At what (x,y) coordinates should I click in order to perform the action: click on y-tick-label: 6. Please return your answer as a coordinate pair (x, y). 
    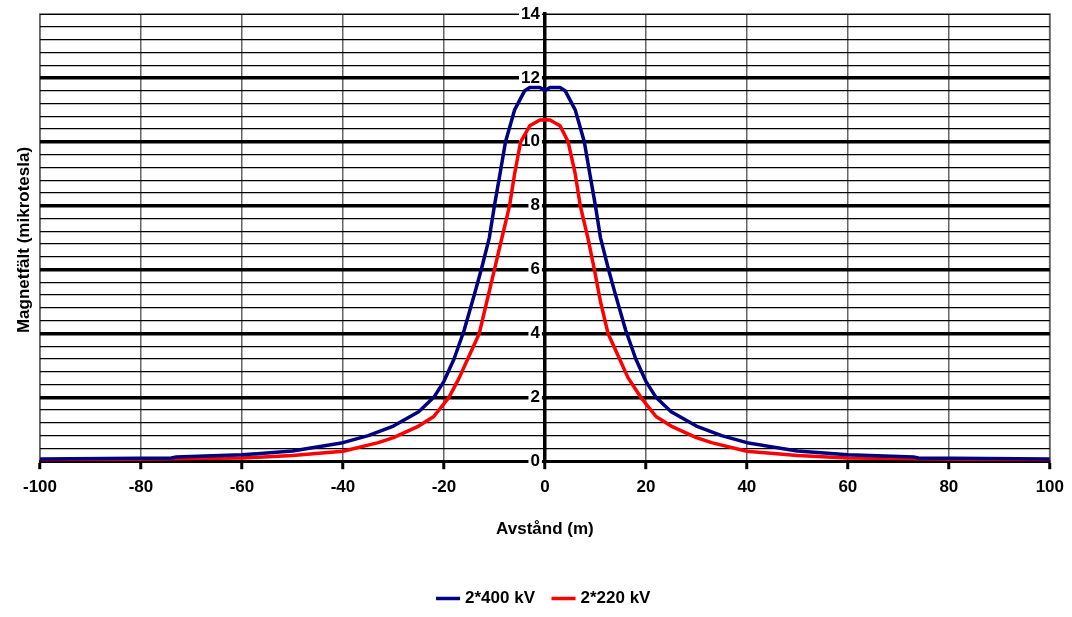
    Looking at the image, I should click on (535, 269).